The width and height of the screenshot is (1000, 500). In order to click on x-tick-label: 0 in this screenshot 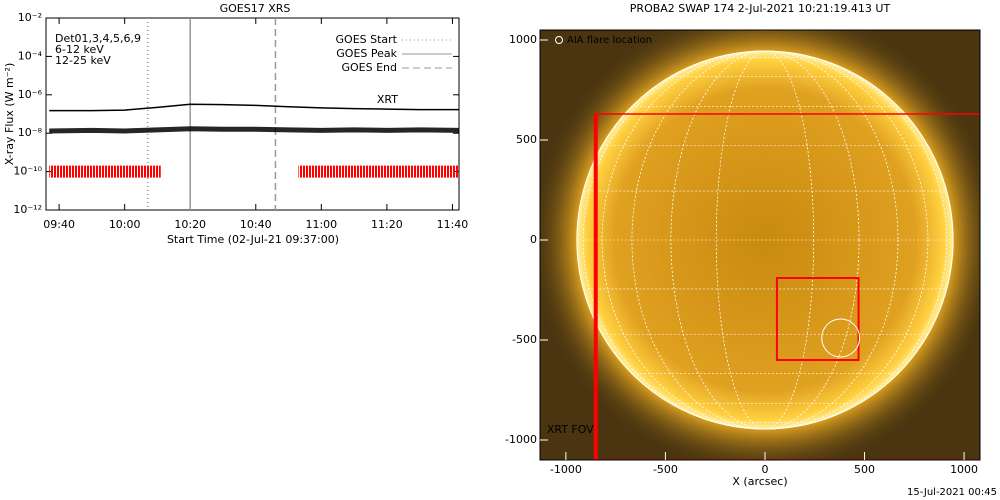, I will do `click(764, 469)`.